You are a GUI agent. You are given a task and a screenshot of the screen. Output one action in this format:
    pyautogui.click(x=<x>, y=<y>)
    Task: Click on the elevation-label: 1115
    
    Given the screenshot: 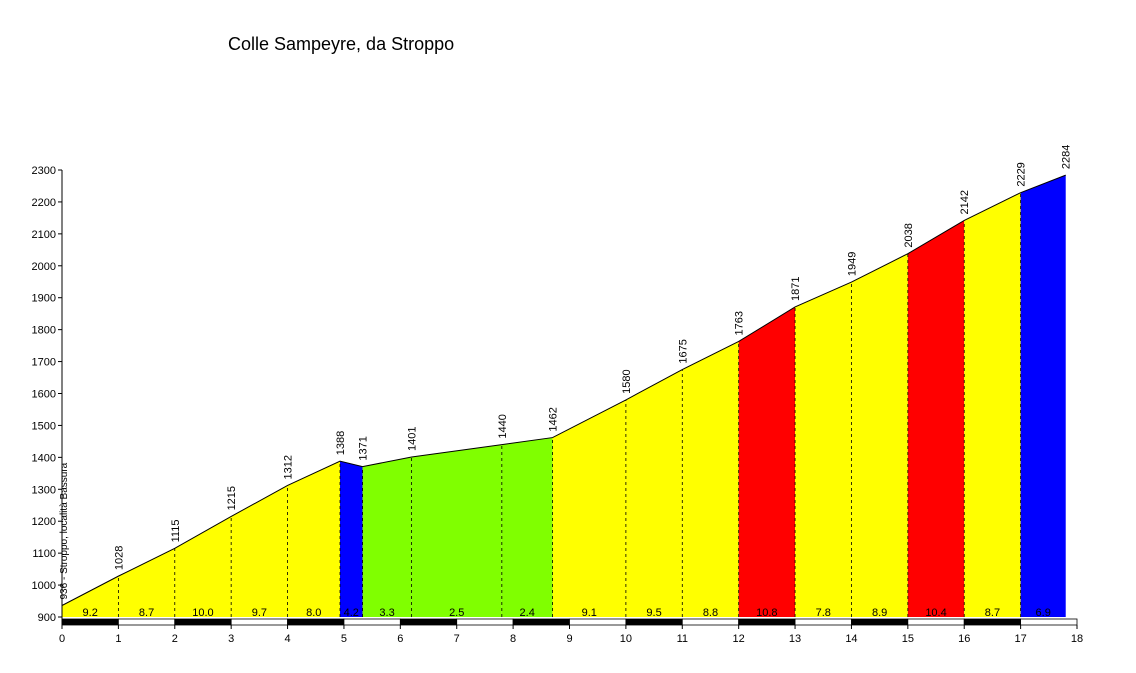 What is the action you would take?
    pyautogui.click(x=176, y=531)
    